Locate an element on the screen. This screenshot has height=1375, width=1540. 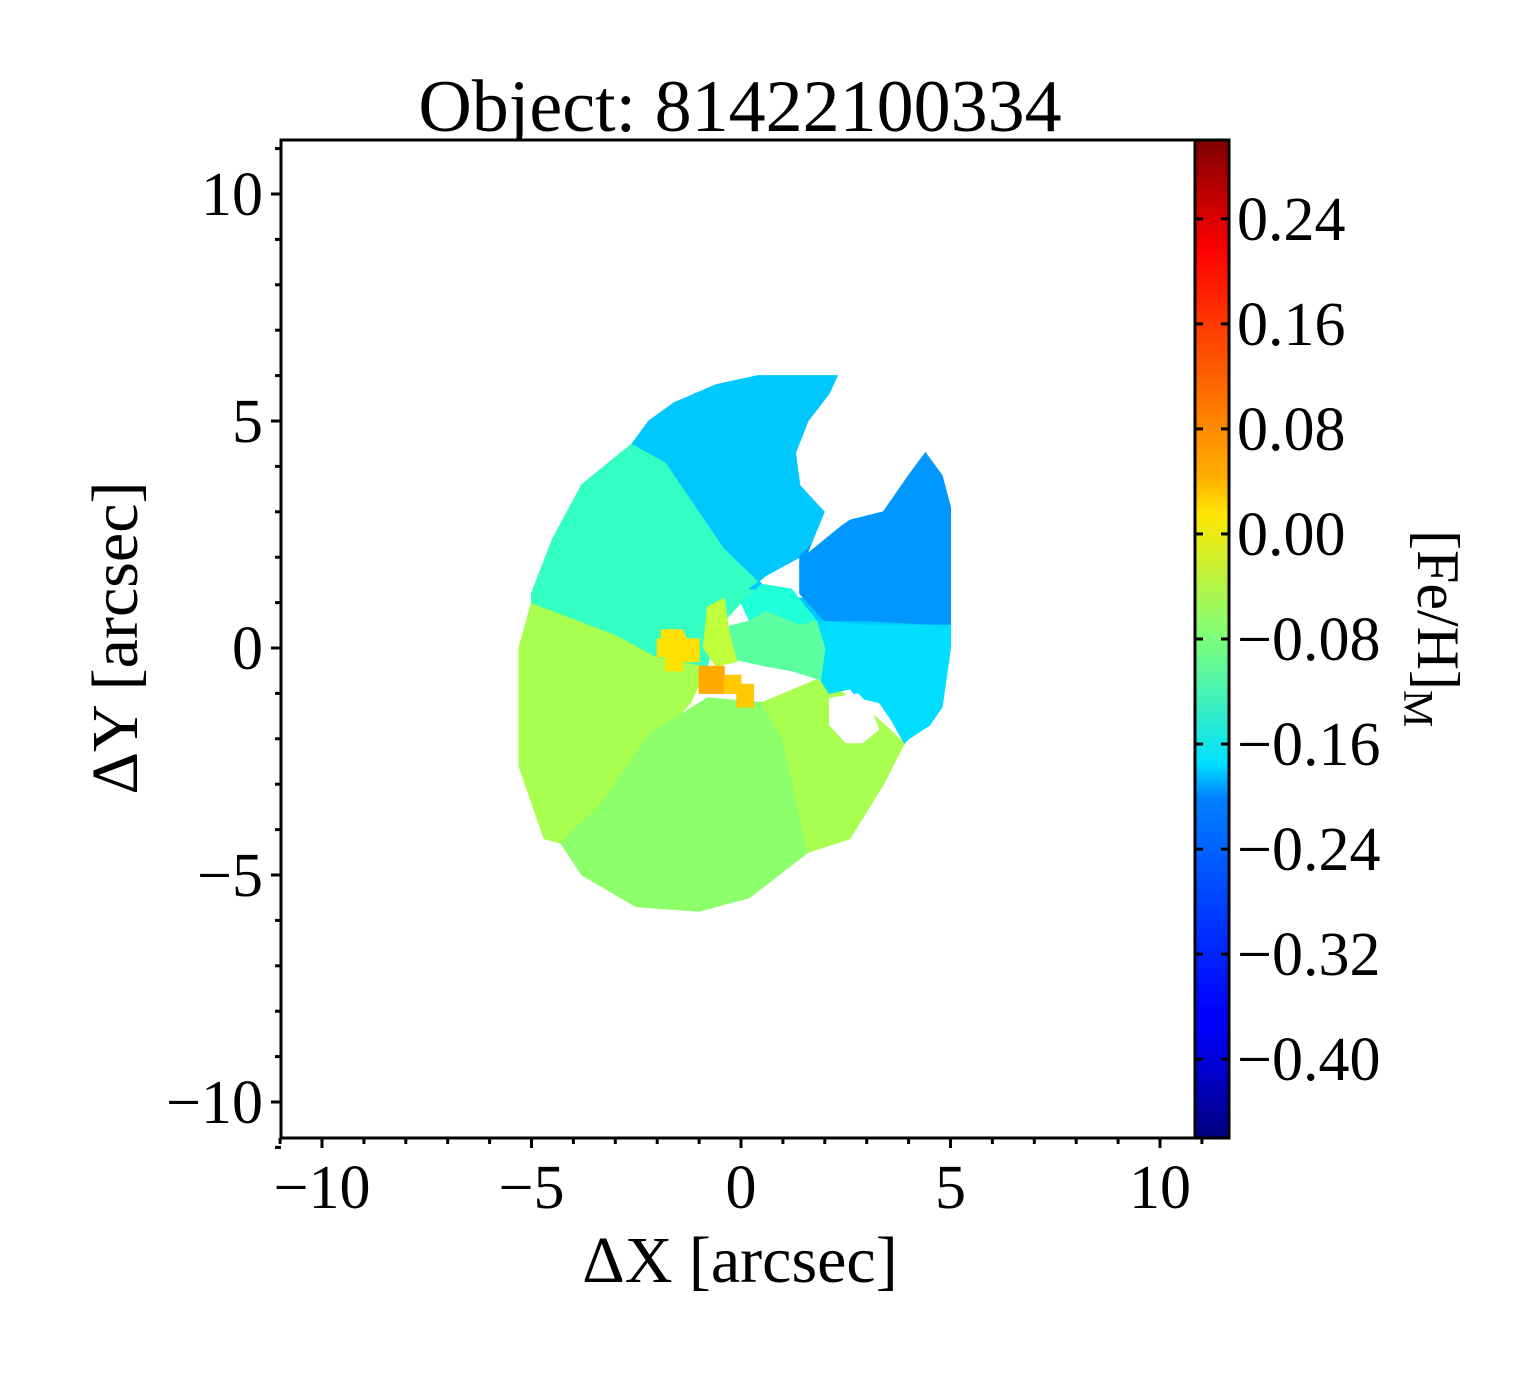
chart-title: Object: 81422100334 is located at coordinates (739, 107).